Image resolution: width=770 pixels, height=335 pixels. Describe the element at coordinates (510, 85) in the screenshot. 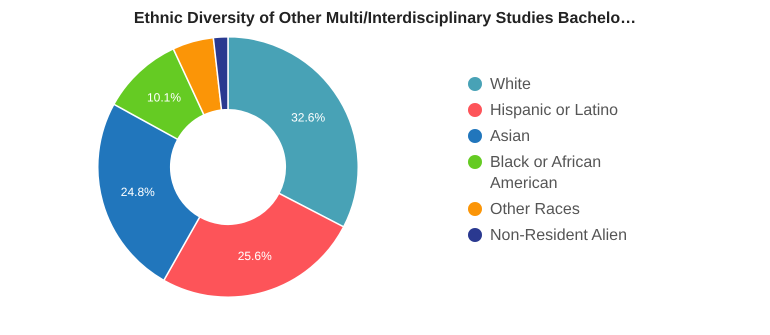

I see `legend-label: White` at that location.